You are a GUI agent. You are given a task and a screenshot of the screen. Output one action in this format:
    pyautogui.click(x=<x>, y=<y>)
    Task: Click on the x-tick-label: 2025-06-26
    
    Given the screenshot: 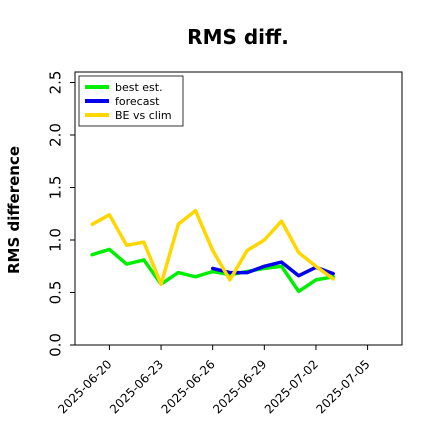 What is the action you would take?
    pyautogui.click(x=188, y=386)
    